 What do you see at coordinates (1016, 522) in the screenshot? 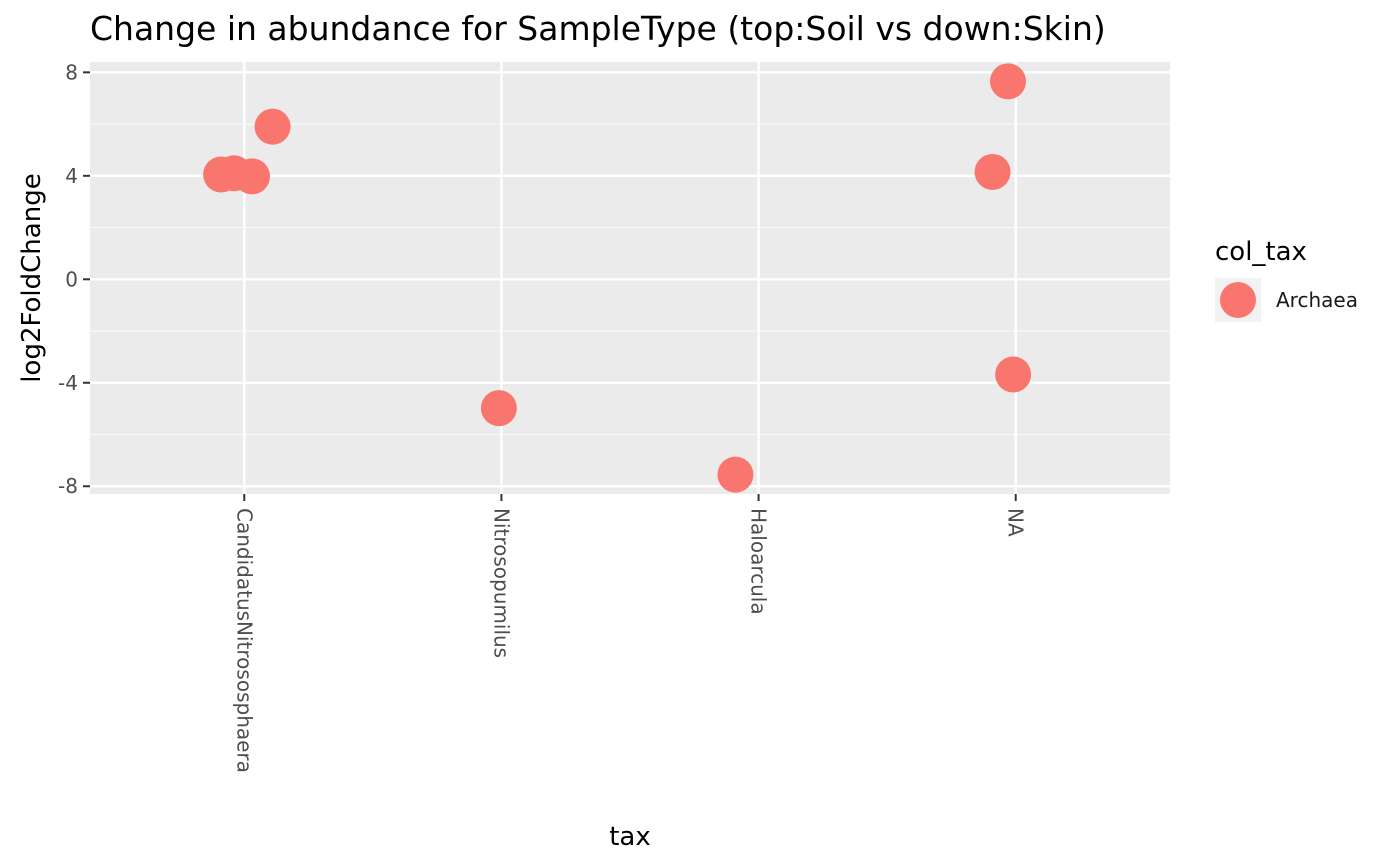
I see `x-tick-label: NA` at bounding box center [1016, 522].